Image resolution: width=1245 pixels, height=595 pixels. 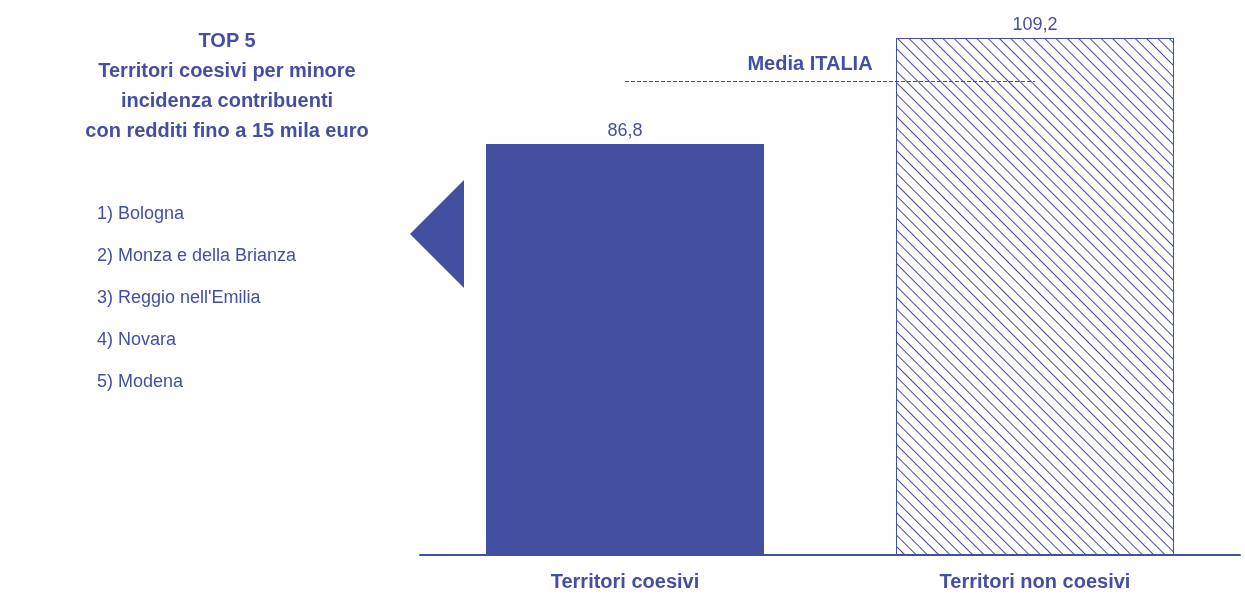 I want to click on text: 1) Bologna, so click(x=141, y=213).